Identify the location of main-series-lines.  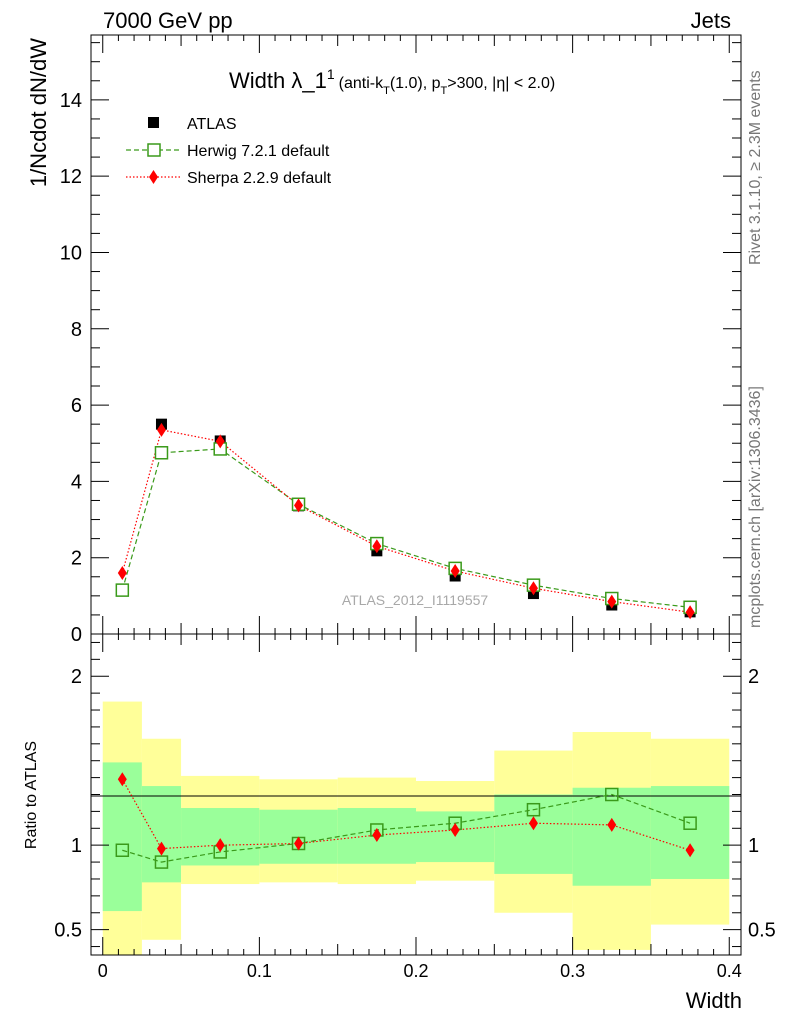
(406, 521).